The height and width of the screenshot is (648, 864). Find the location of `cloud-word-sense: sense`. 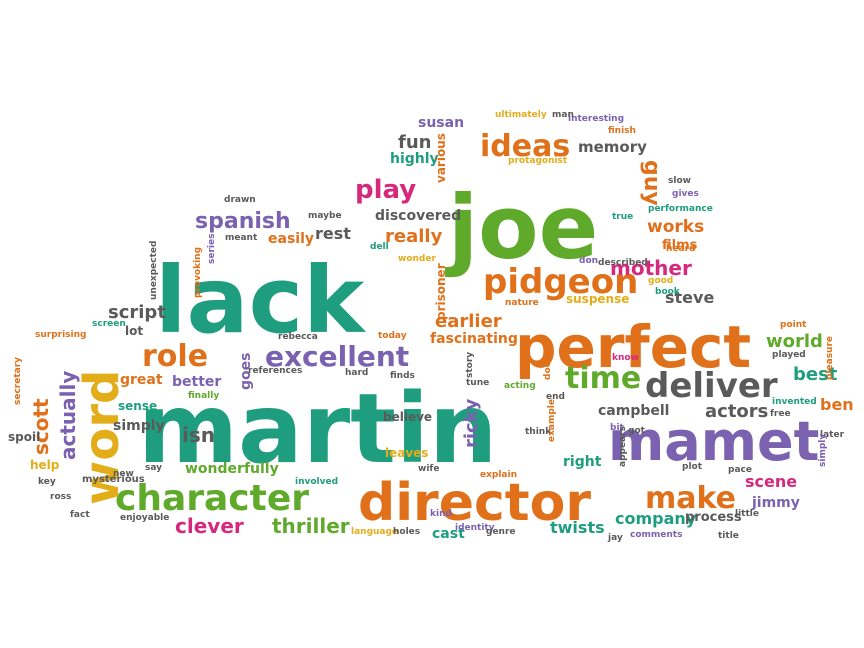

cloud-word-sense: sense is located at coordinates (137, 406).